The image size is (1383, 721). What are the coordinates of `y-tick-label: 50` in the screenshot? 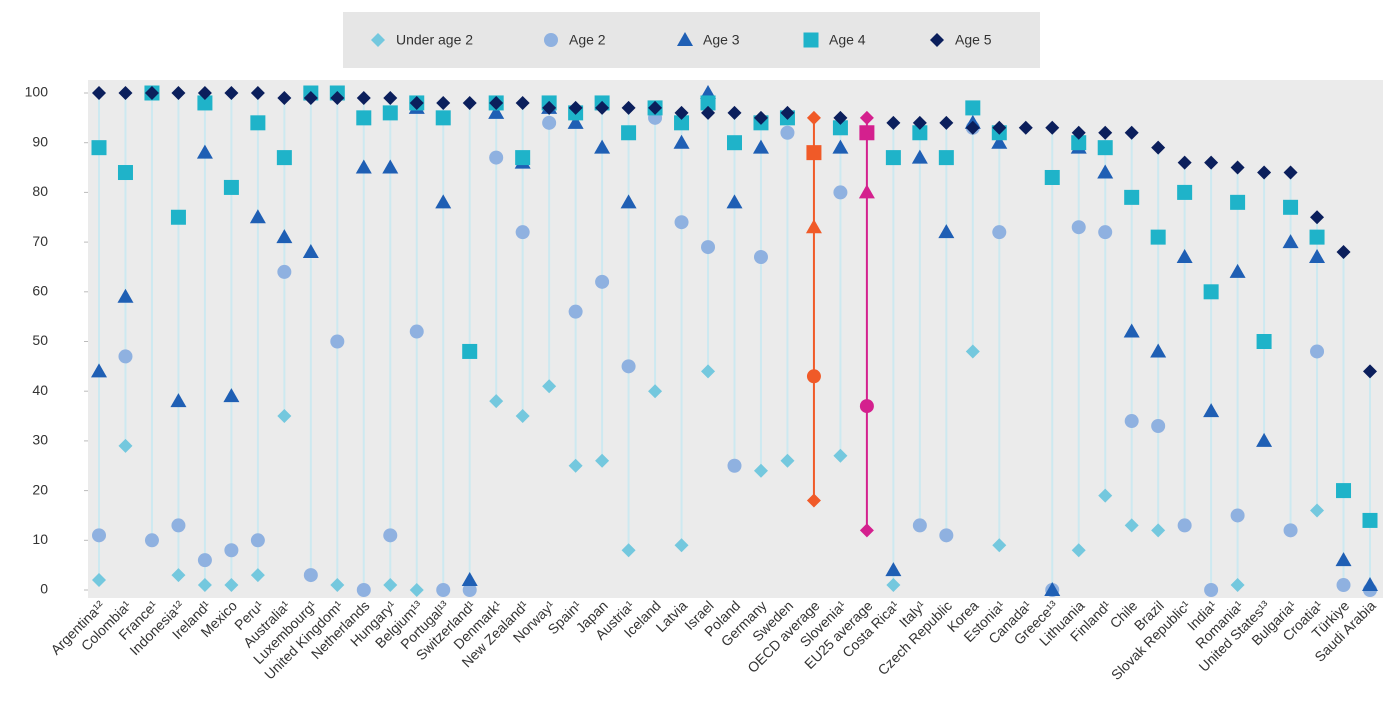 It's located at (40, 340).